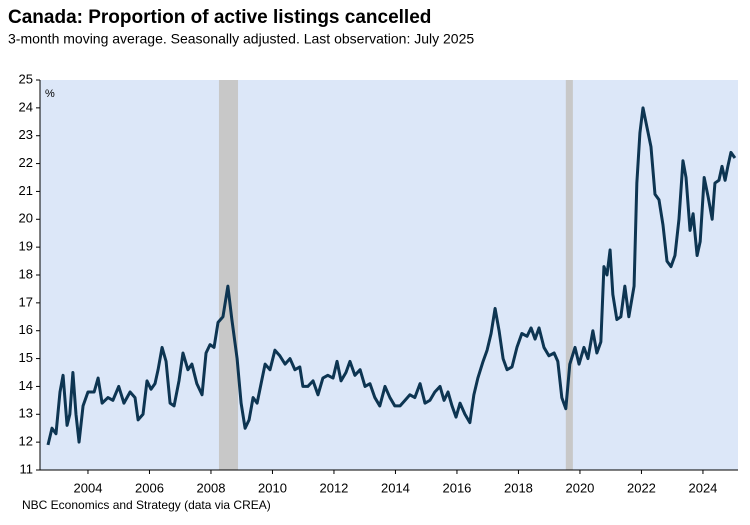 This screenshot has width=750, height=525. Describe the element at coordinates (26, 78) in the screenshot. I see `y-tick-label: 25` at that location.